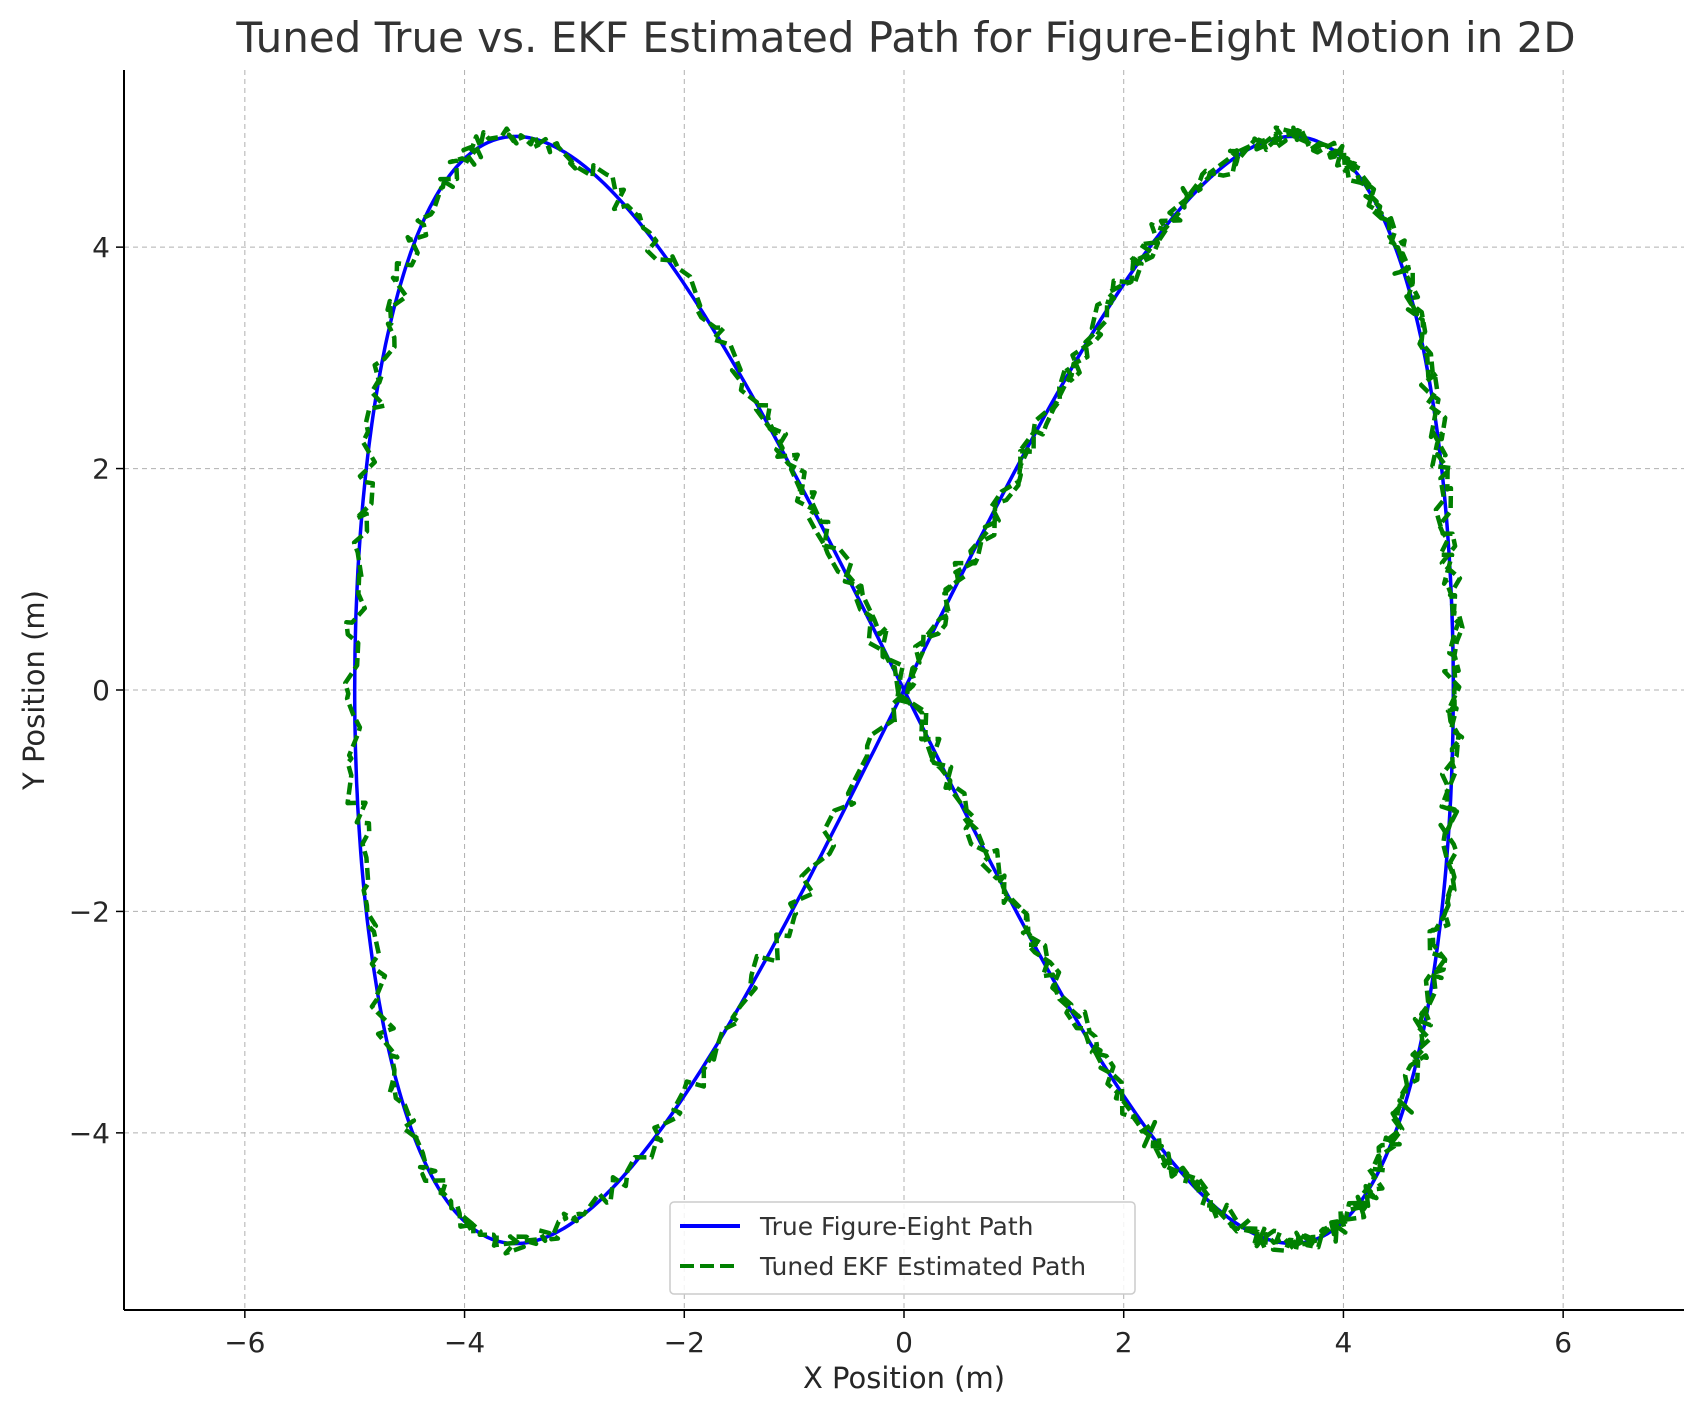  I want to click on x-tick-label: −6, so click(244, 1342).